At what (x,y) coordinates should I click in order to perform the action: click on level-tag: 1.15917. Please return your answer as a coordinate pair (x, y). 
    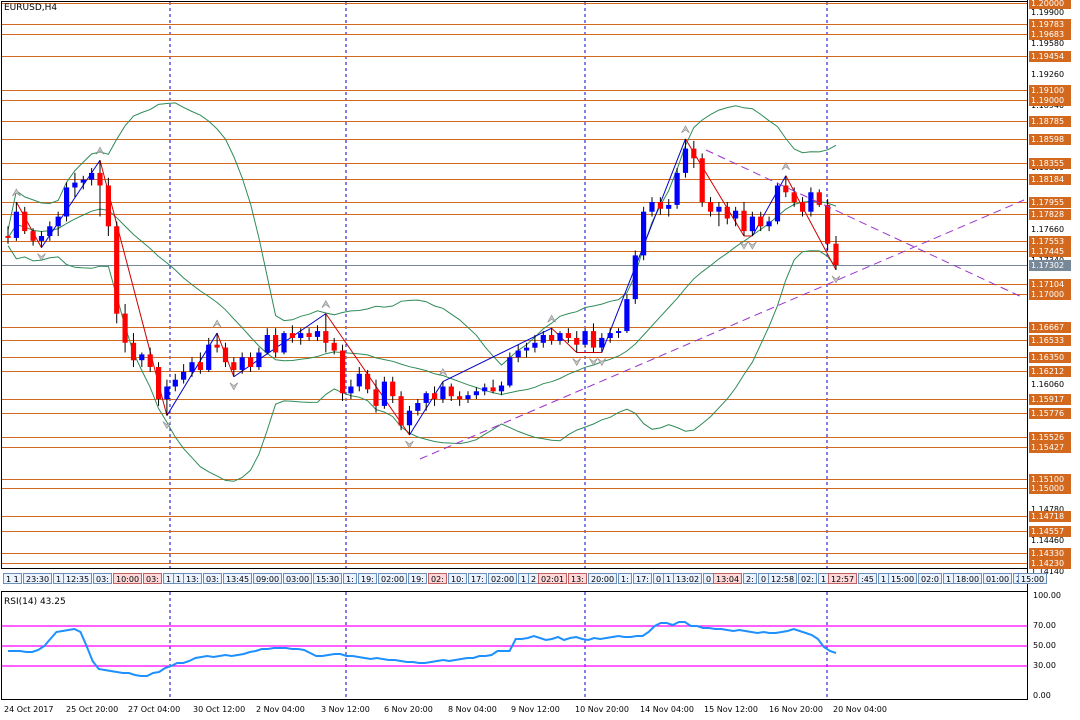
    Looking at the image, I should click on (1050, 399).